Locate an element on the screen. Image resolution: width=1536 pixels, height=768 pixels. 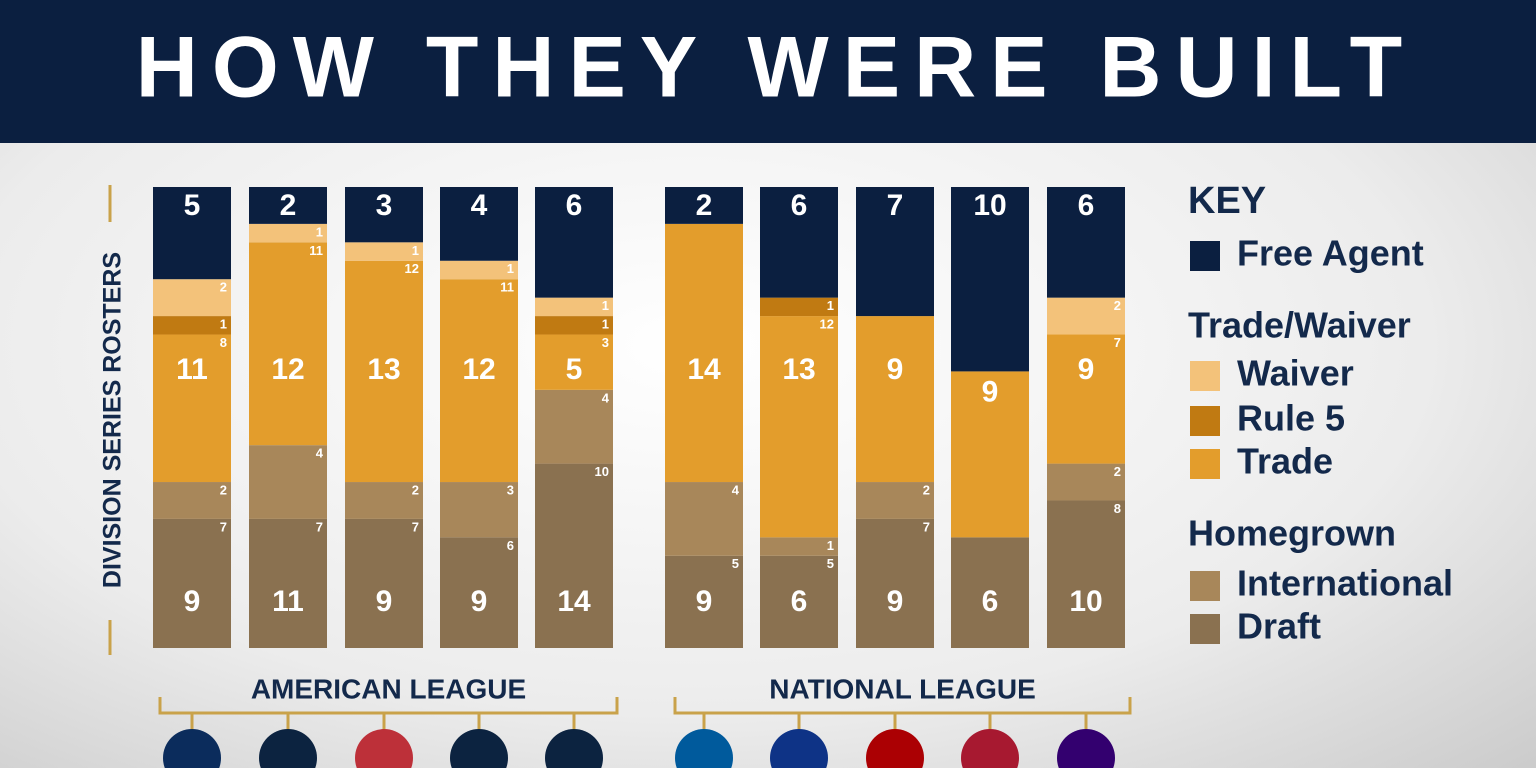
group-total-label: 12 is located at coordinates (287, 369).